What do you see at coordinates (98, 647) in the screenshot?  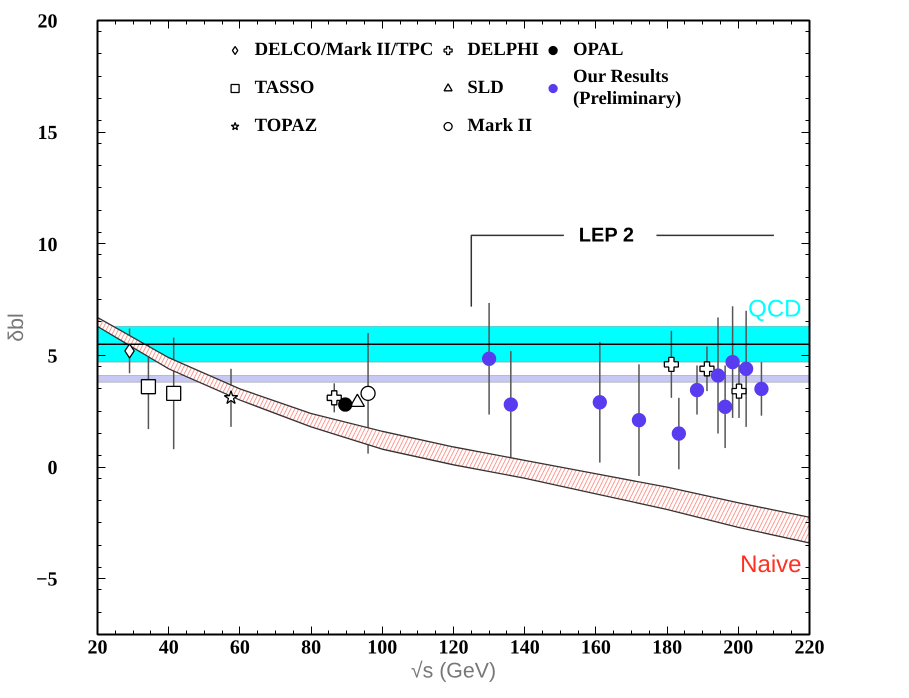 I see `x-tick-label: 20` at bounding box center [98, 647].